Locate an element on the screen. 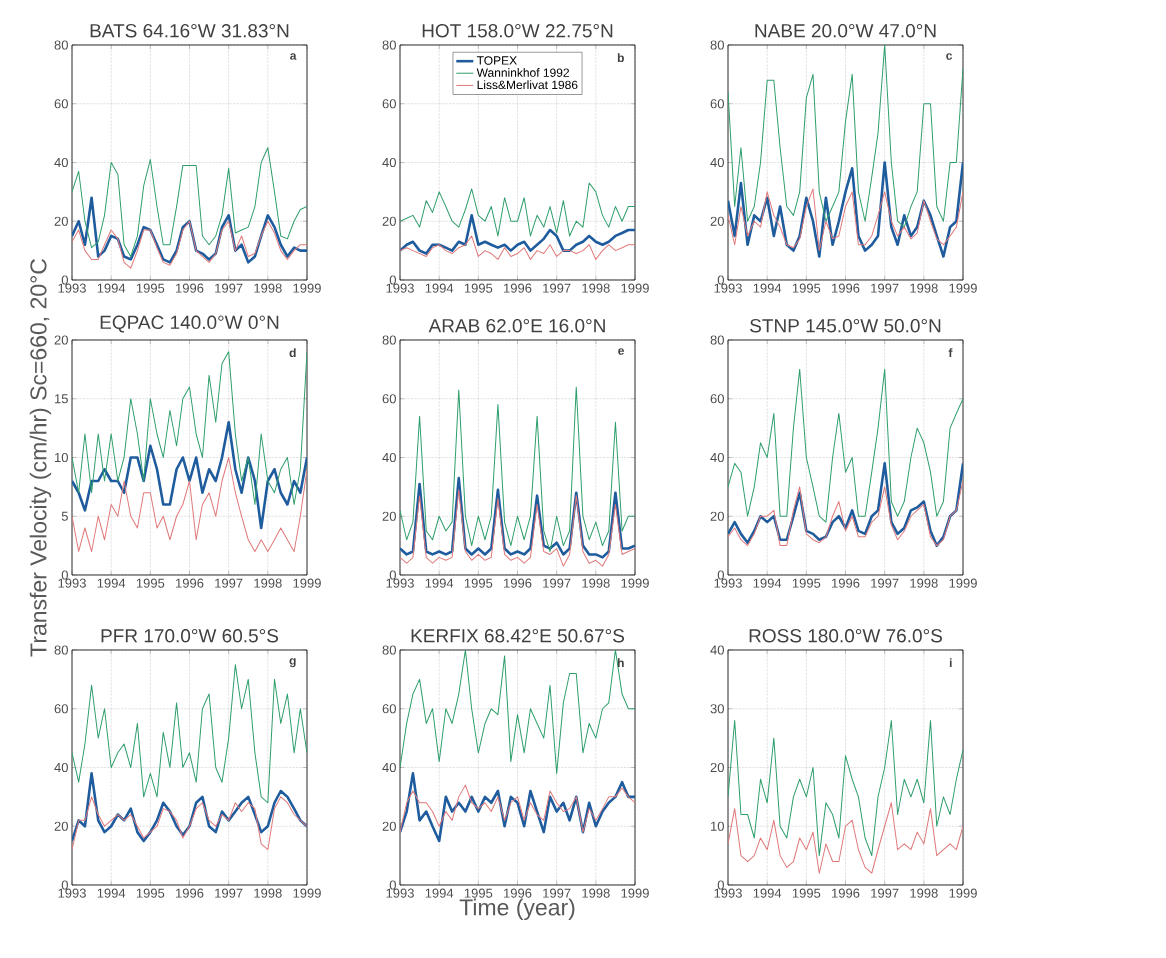 The width and height of the screenshot is (1166, 958). y-tick-label: 5 is located at coordinates (64, 516).